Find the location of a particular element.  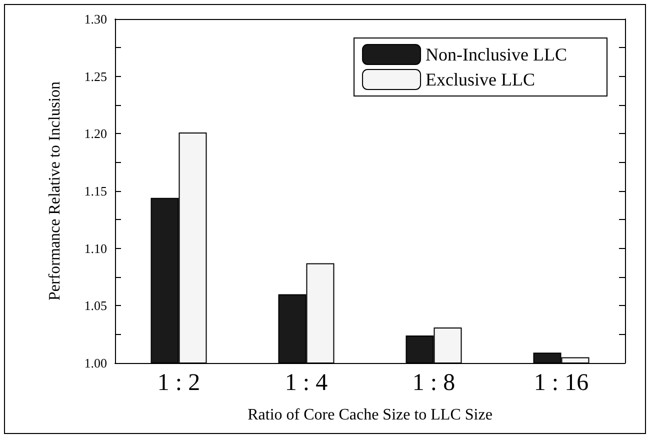

y-tick-label: 1.20 is located at coordinates (95, 134).